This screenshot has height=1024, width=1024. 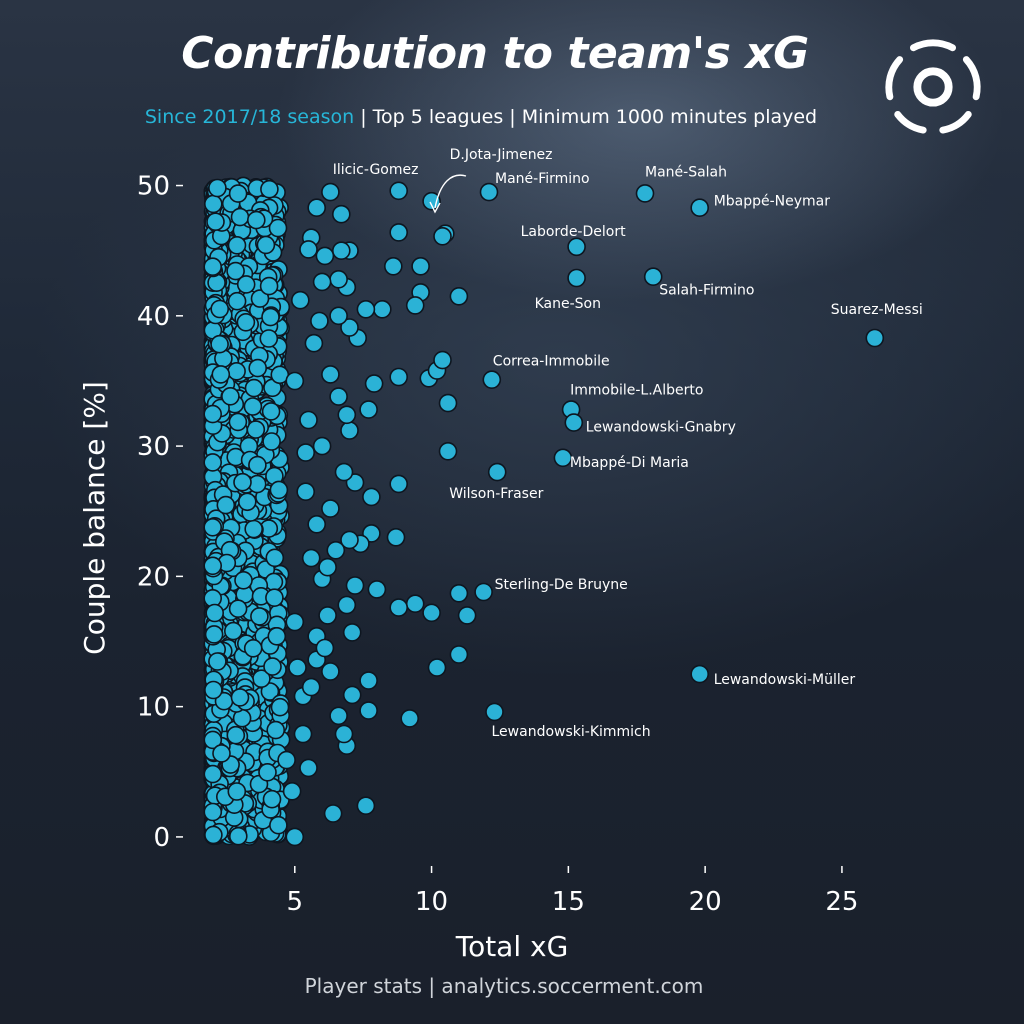 I want to click on point-label: Lewandowski-Müller, so click(x=785, y=680).